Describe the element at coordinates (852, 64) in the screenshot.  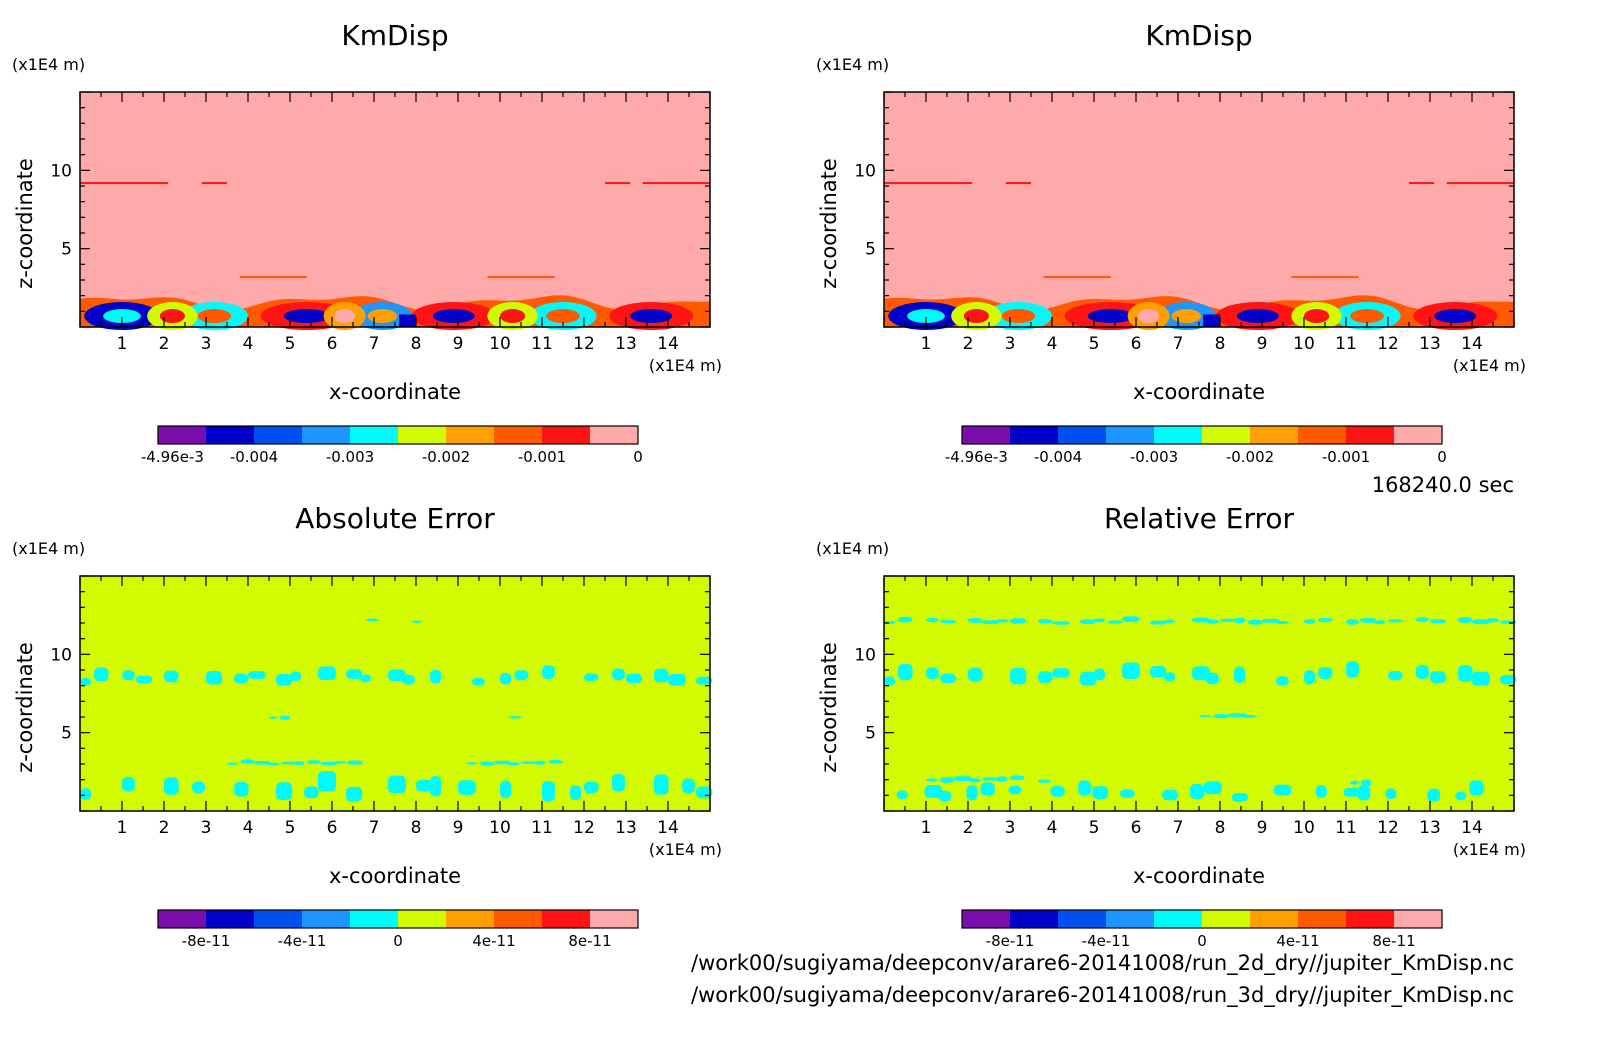
I see `y-unit-label: (x1E4 m)` at that location.